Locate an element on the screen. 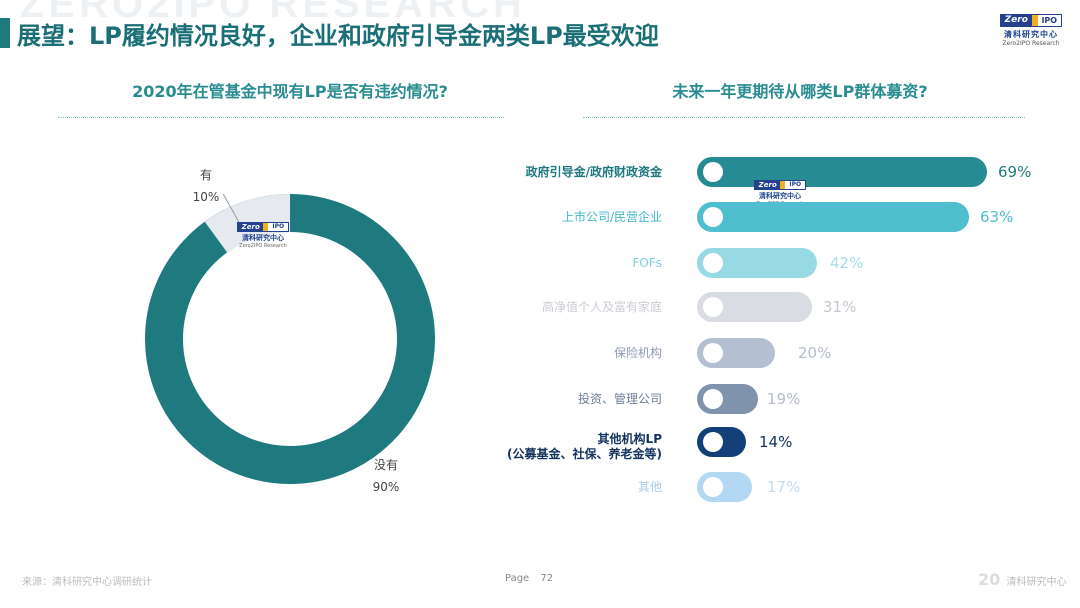 The image size is (1080, 608). slice-no-value: 90% is located at coordinates (386, 487).